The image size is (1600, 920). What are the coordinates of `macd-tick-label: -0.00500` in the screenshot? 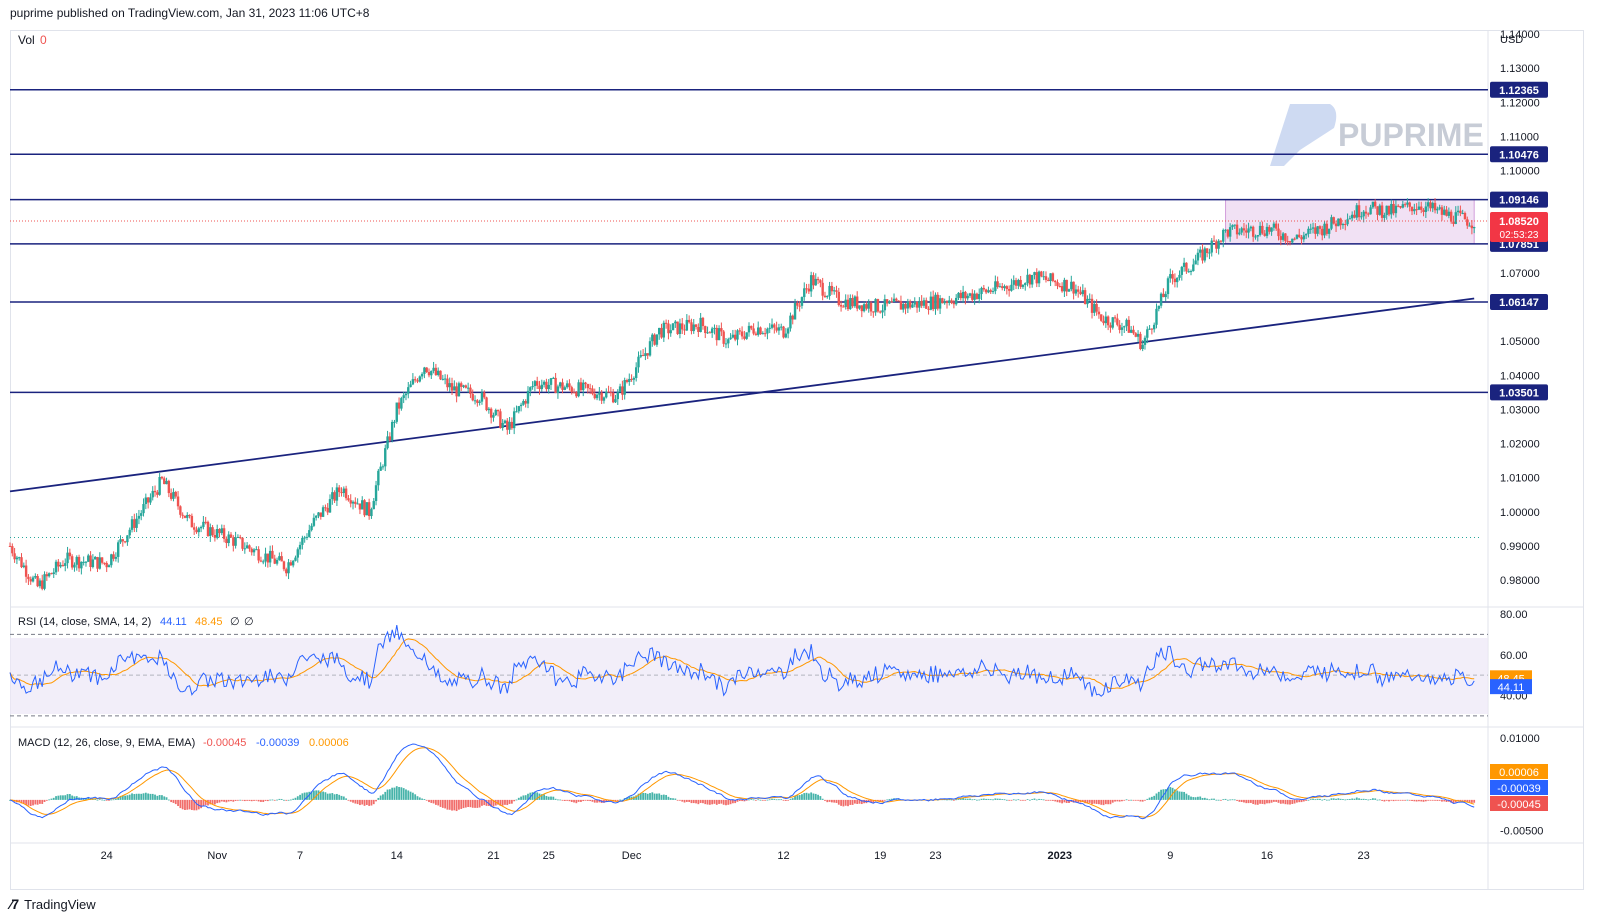 It's located at (1521, 832).